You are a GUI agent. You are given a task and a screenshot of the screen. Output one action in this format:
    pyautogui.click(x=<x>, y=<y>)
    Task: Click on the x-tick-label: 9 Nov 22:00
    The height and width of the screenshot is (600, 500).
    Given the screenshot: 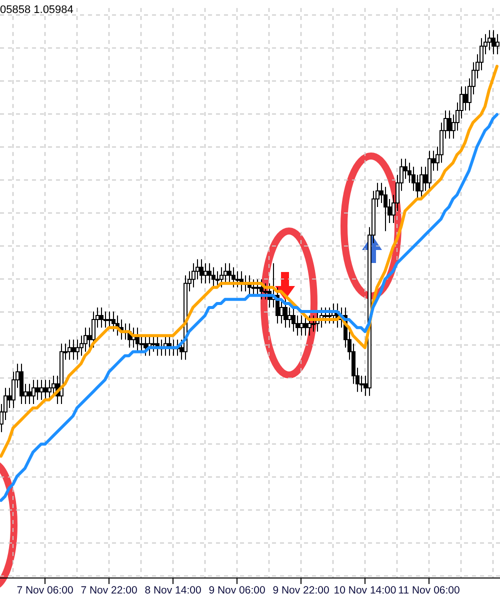 What is the action you would take?
    pyautogui.click(x=301, y=590)
    